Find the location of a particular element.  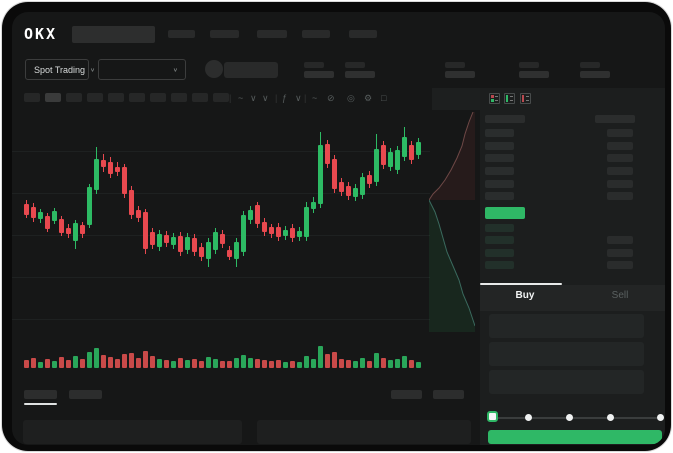

amount-slider-handle is located at coordinates (492, 416).